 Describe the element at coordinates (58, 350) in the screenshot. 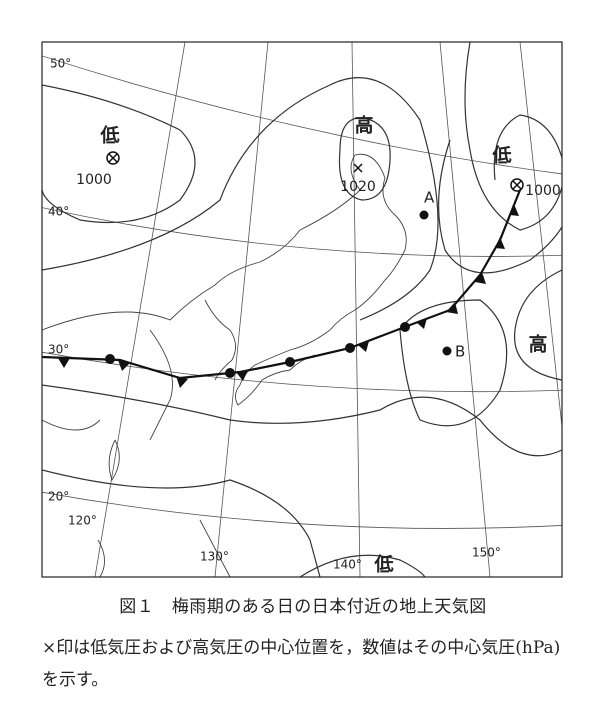

I see `latitude-label: 30°` at that location.